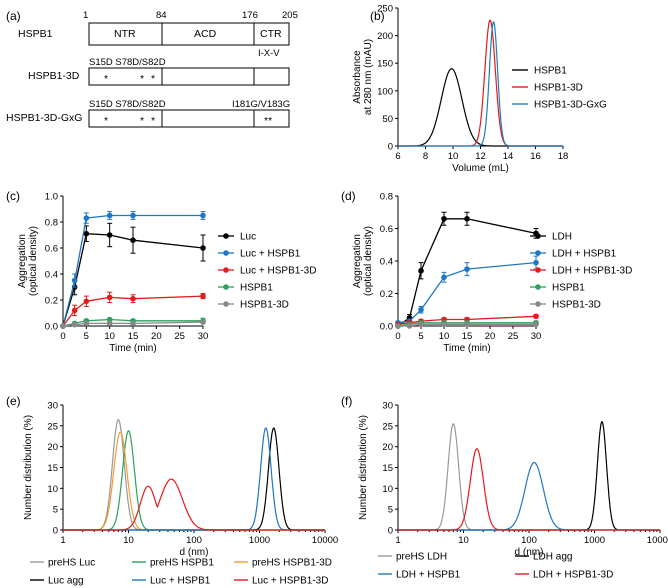 Image resolution: width=668 pixels, height=588 pixels. I want to click on construct-bar-hspb1-3d, so click(189, 76).